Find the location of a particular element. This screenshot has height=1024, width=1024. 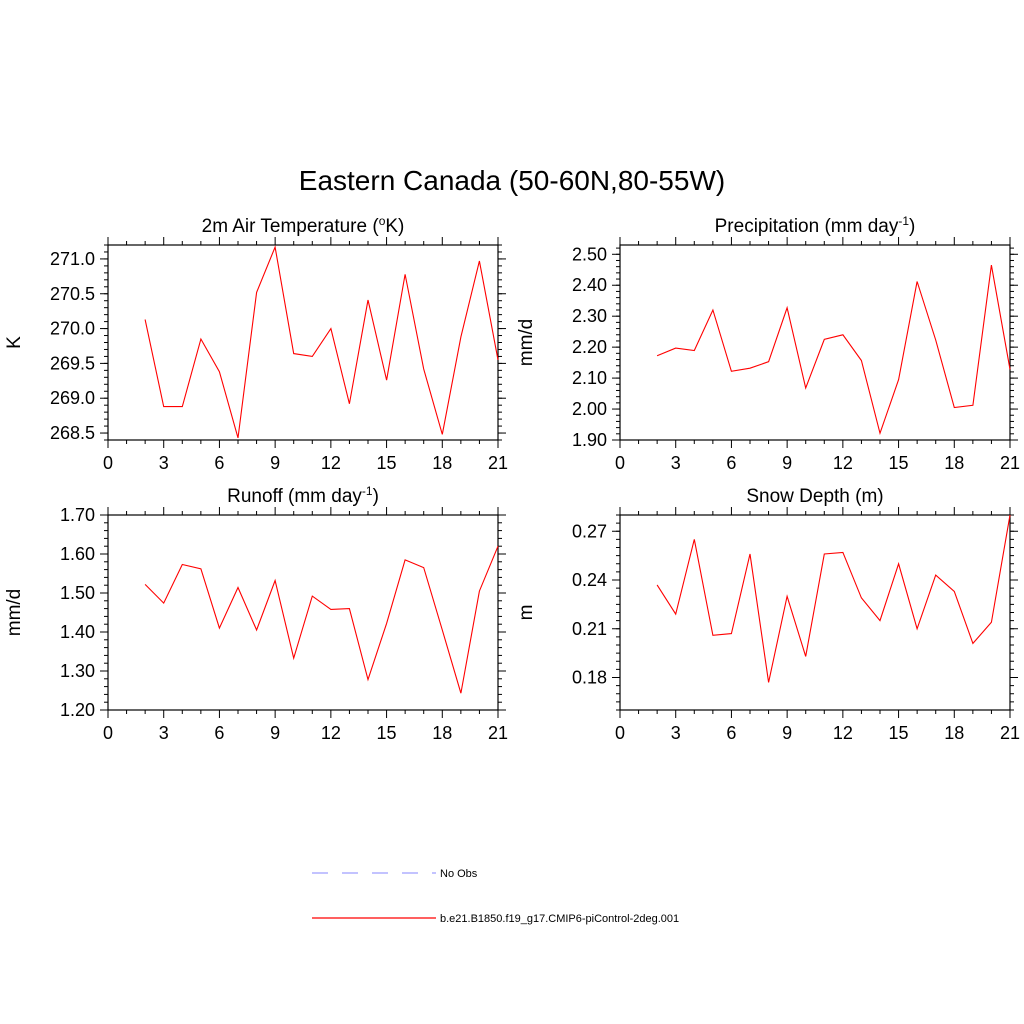

panel-title: Precipitation (mm day-1) is located at coordinates (815, 225).